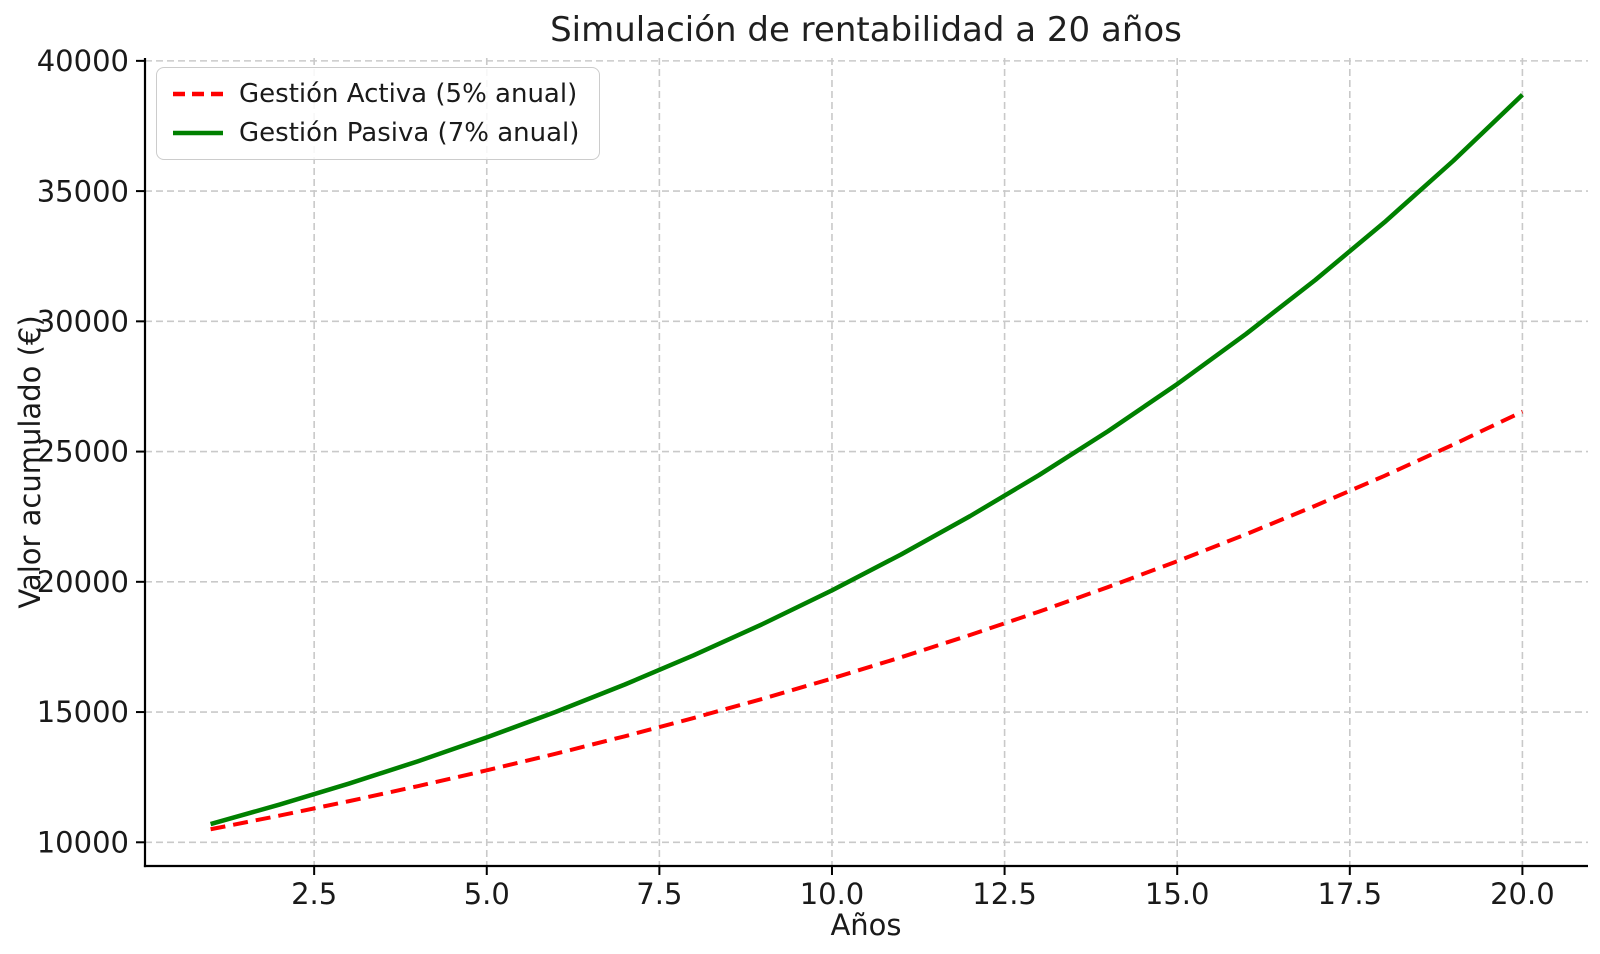  Describe the element at coordinates (1004, 894) in the screenshot. I see `x-tick-label: 12.5` at that location.